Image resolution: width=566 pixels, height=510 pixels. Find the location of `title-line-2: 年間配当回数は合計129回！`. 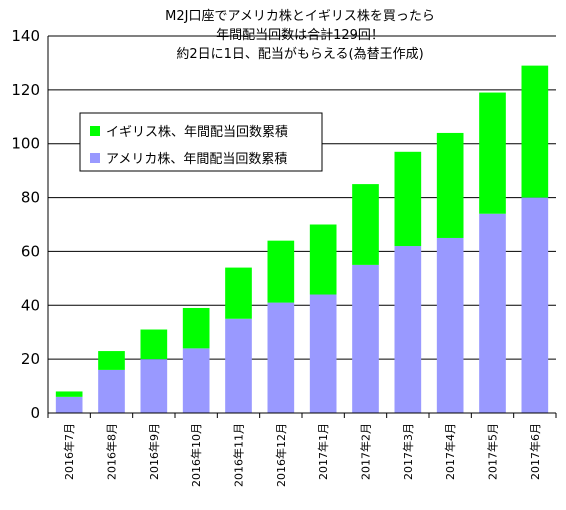

title-line-2: 年間配当回数は合計129回！ is located at coordinates (300, 35).